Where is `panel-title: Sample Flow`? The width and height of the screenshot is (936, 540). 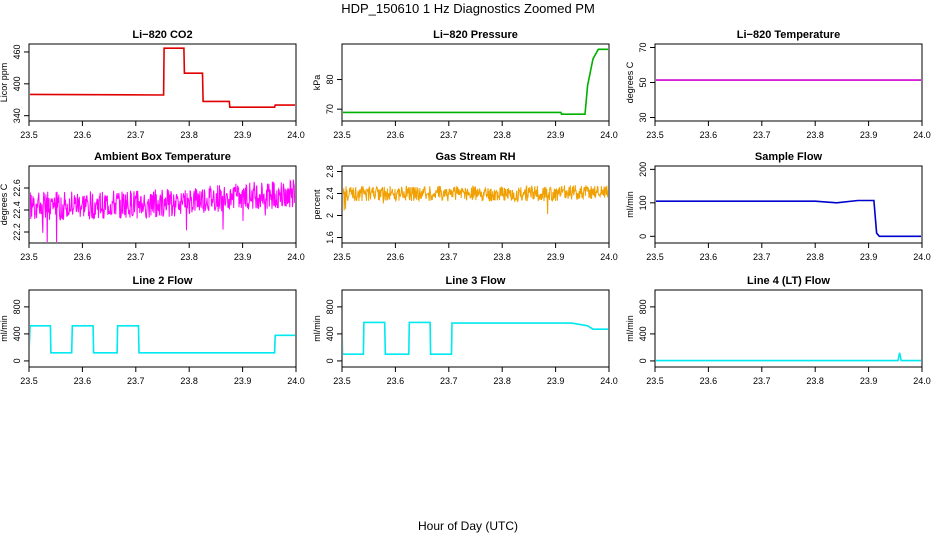 panel-title: Sample Flow is located at coordinates (789, 157).